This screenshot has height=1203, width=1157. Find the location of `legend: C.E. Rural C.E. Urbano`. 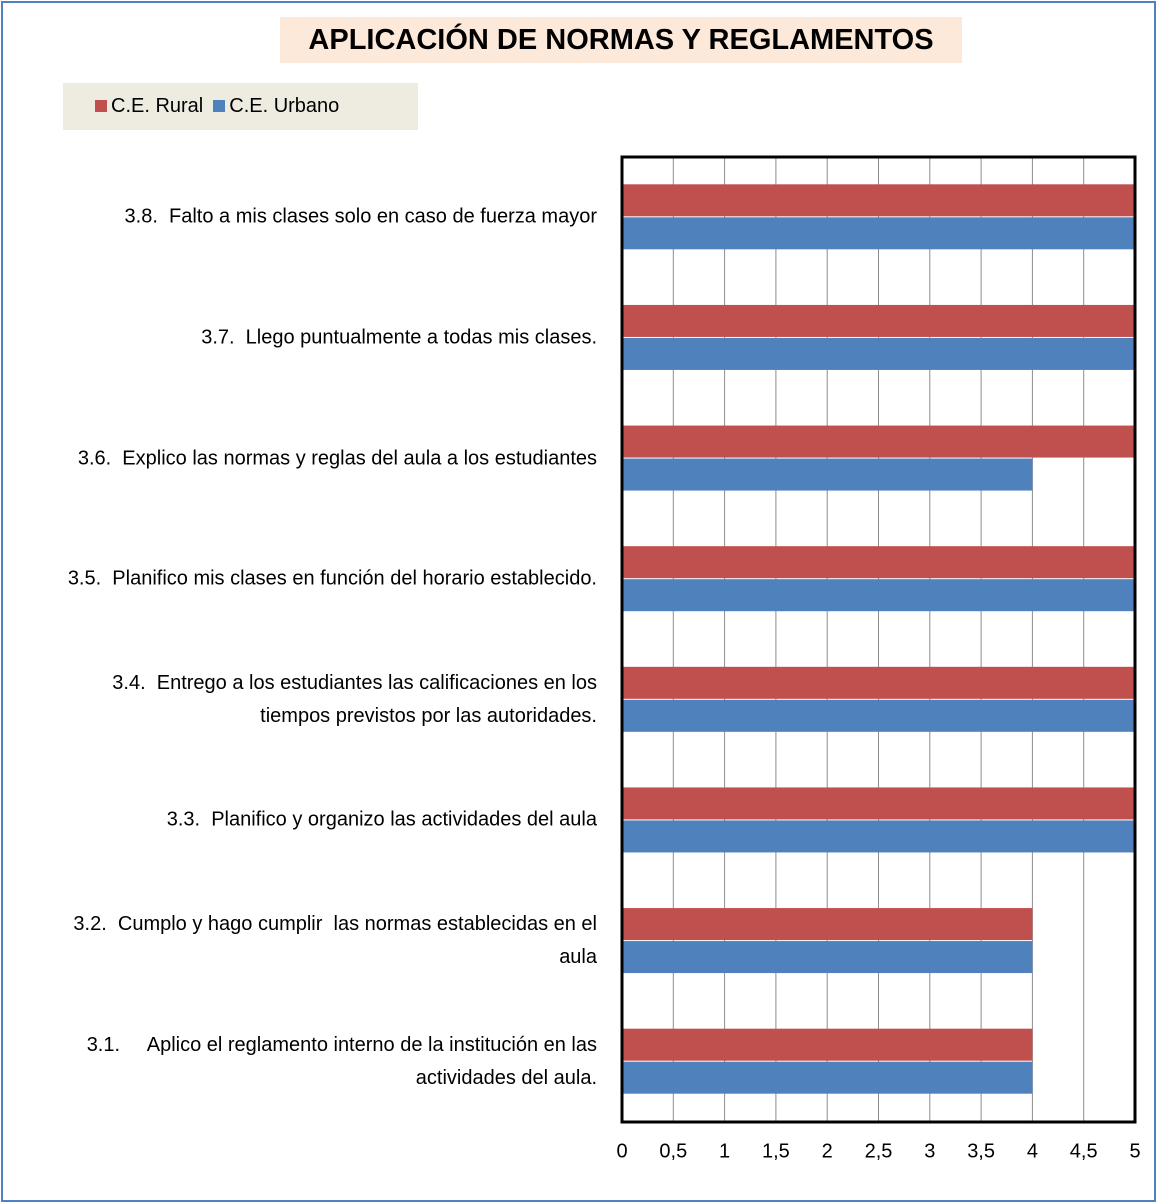

legend: C.E. Rural C.E. Urbano is located at coordinates (240, 106).